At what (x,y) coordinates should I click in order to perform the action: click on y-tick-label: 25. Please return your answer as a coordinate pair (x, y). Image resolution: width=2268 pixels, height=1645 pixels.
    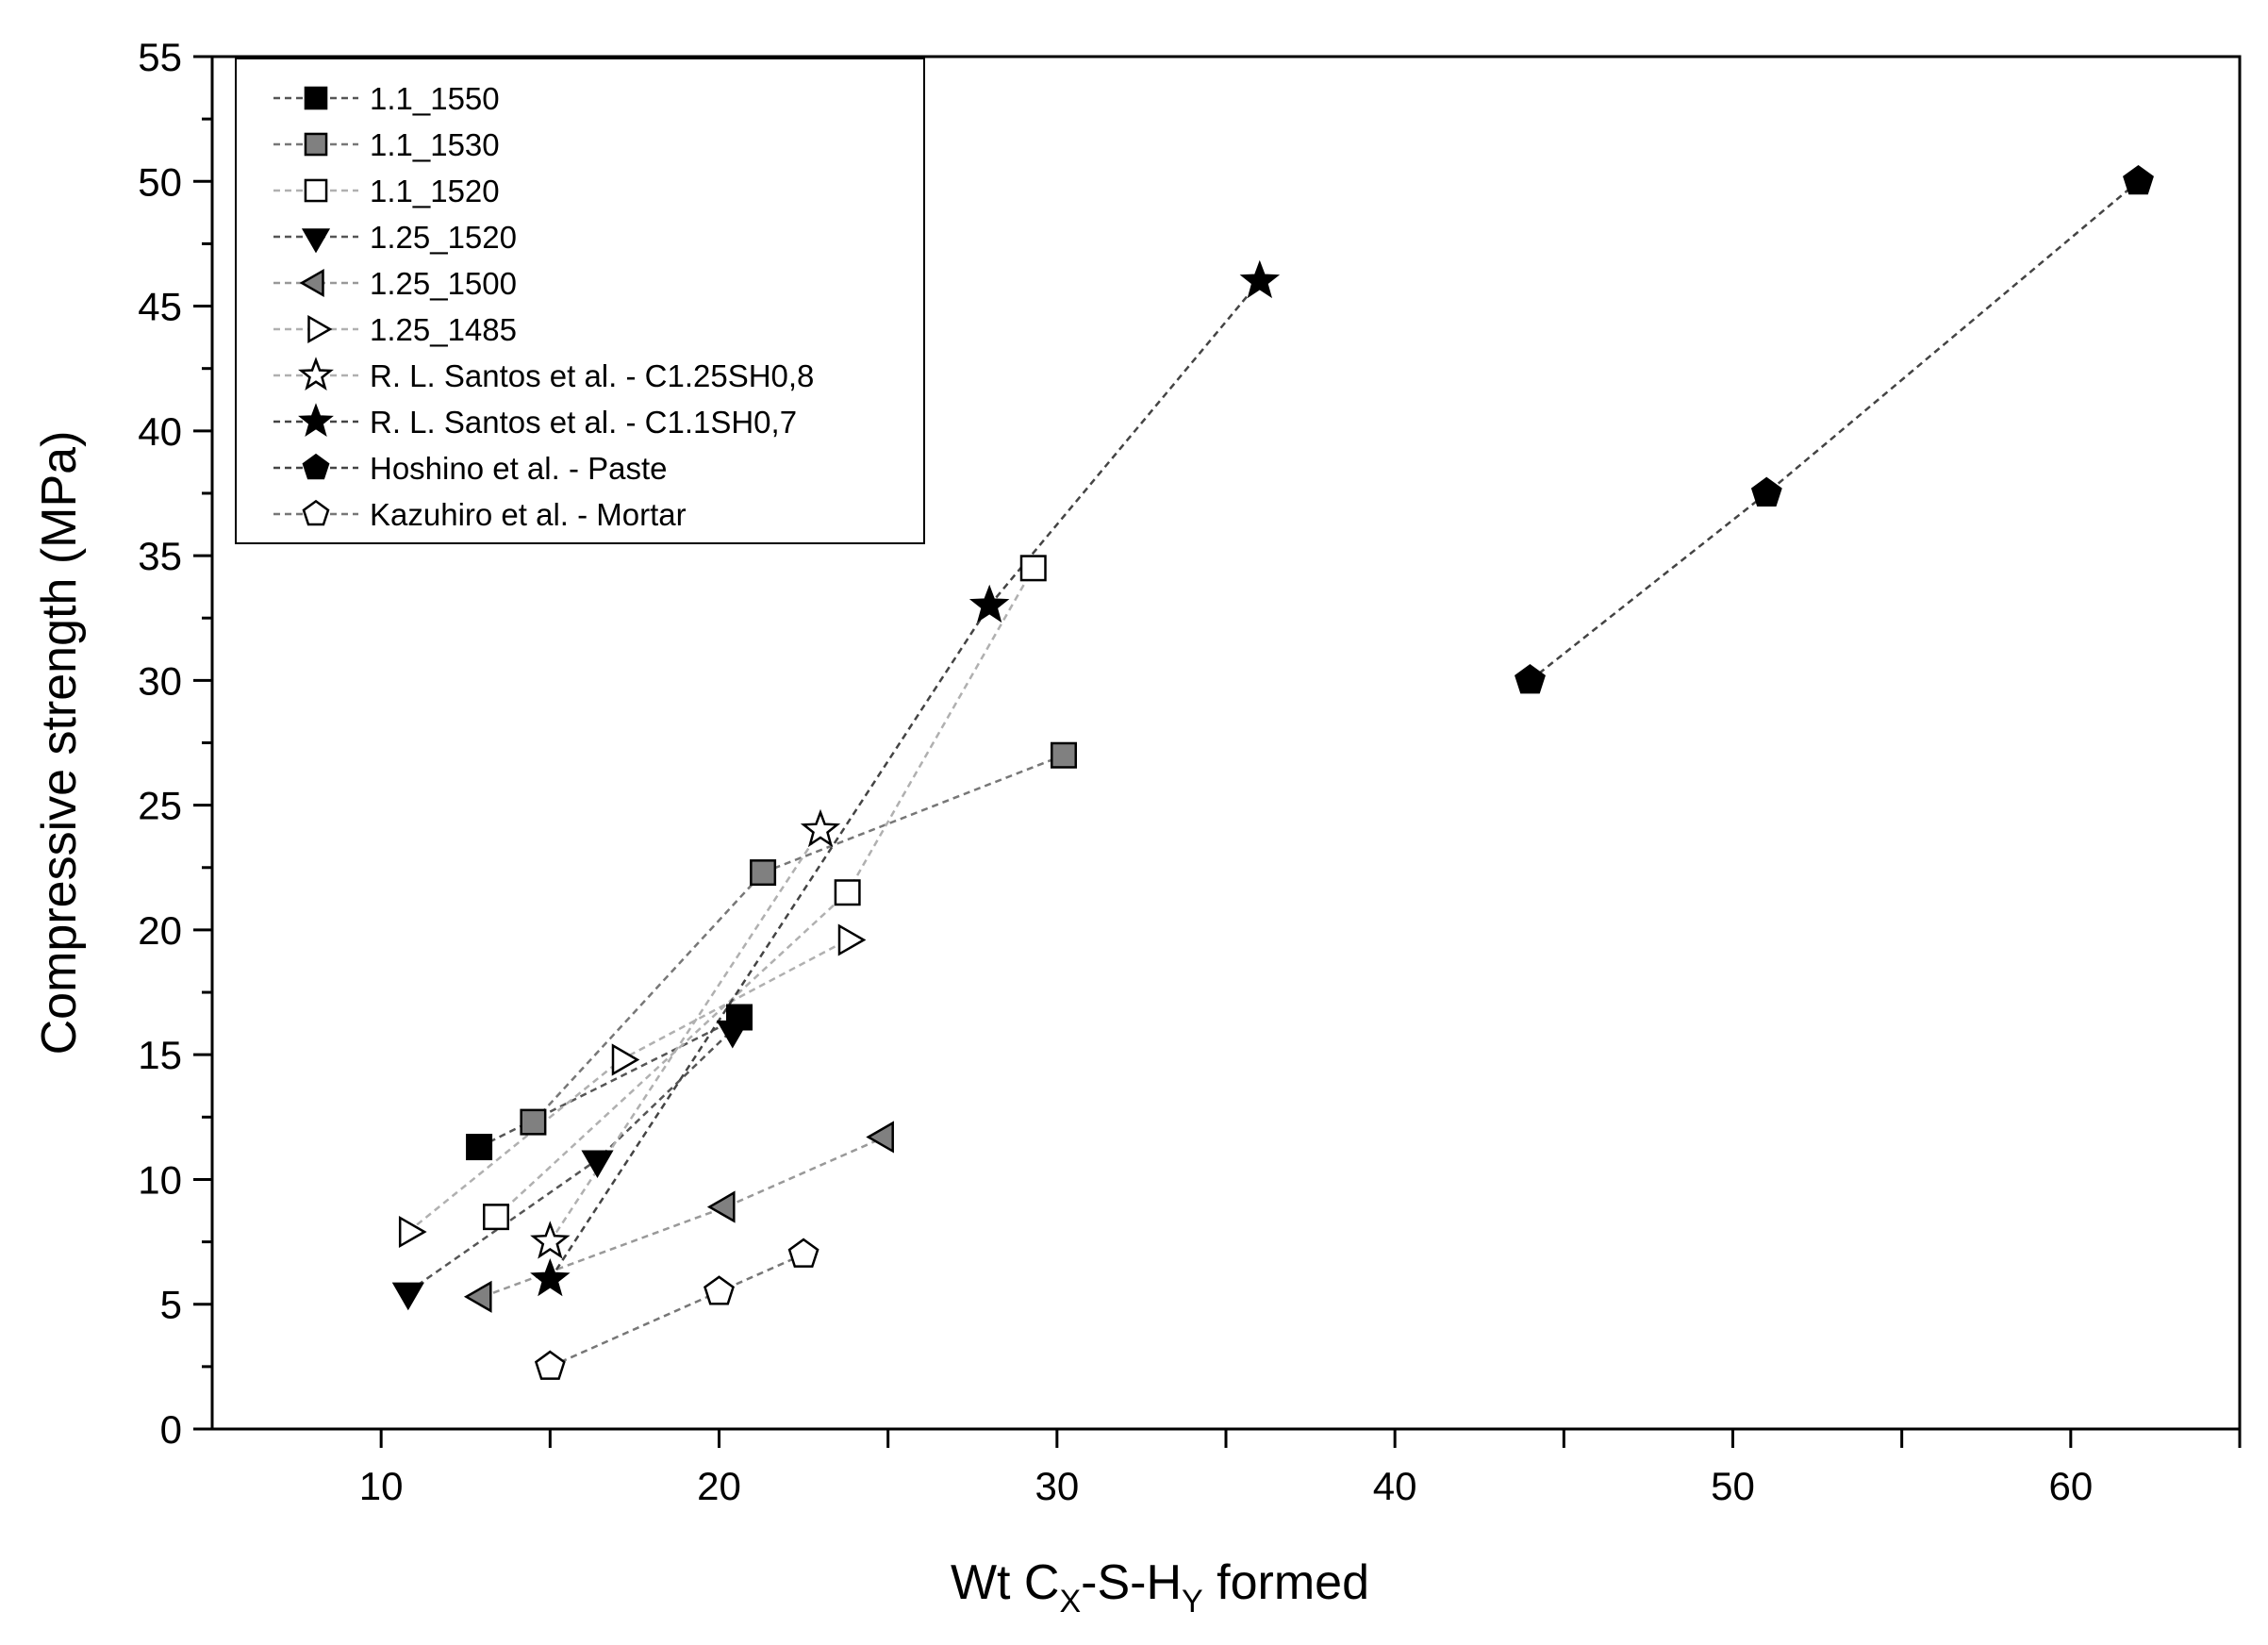
    Looking at the image, I should click on (160, 806).